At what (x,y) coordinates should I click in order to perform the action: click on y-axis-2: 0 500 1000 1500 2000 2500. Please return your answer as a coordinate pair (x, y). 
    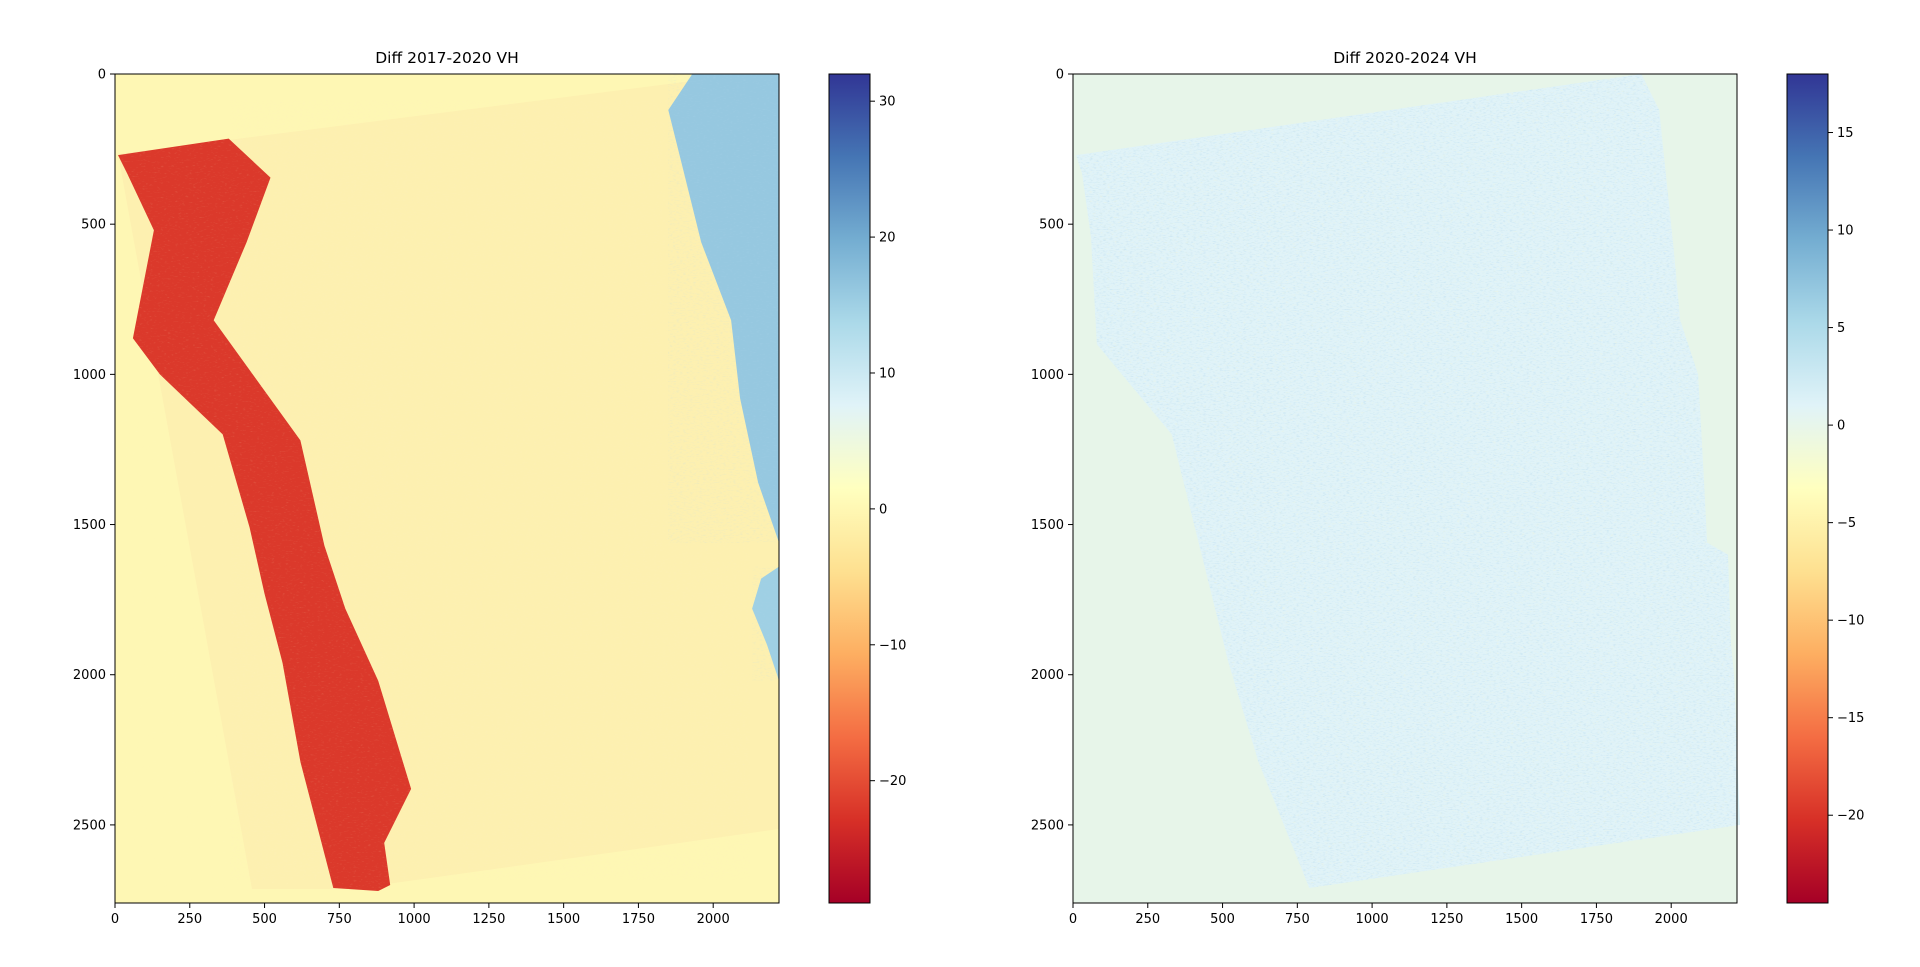
    Looking at the image, I should click on (1052, 450).